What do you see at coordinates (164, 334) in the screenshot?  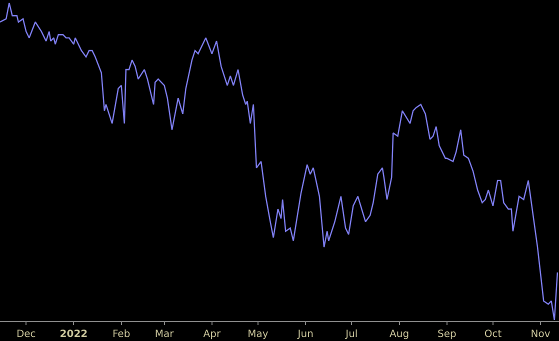 I see `x-tick-label: Mar` at bounding box center [164, 334].